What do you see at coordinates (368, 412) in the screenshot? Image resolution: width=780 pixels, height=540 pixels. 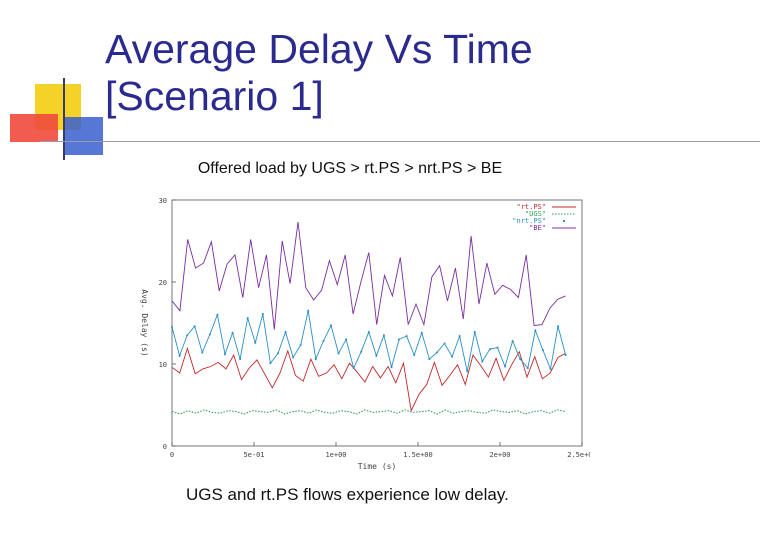 I see `series-line-ugs` at bounding box center [368, 412].